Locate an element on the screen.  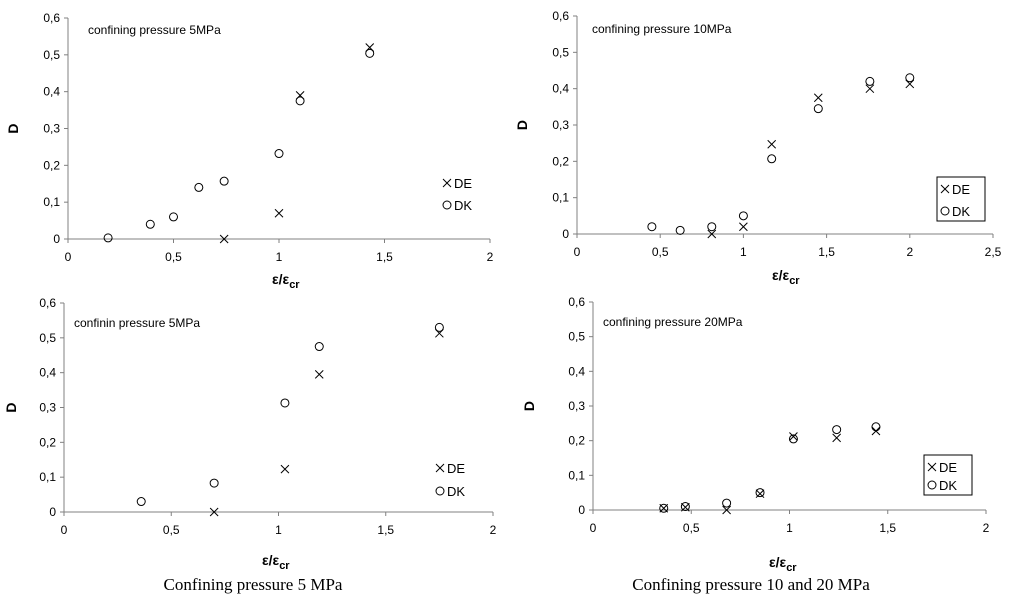
chart-annotation: confining pressure 20MPa is located at coordinates (673, 322).